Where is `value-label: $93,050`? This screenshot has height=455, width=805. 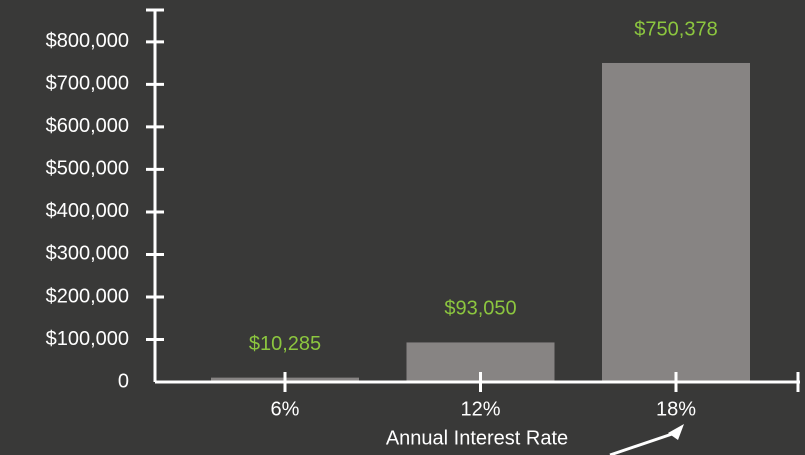 value-label: $93,050 is located at coordinates (480, 309).